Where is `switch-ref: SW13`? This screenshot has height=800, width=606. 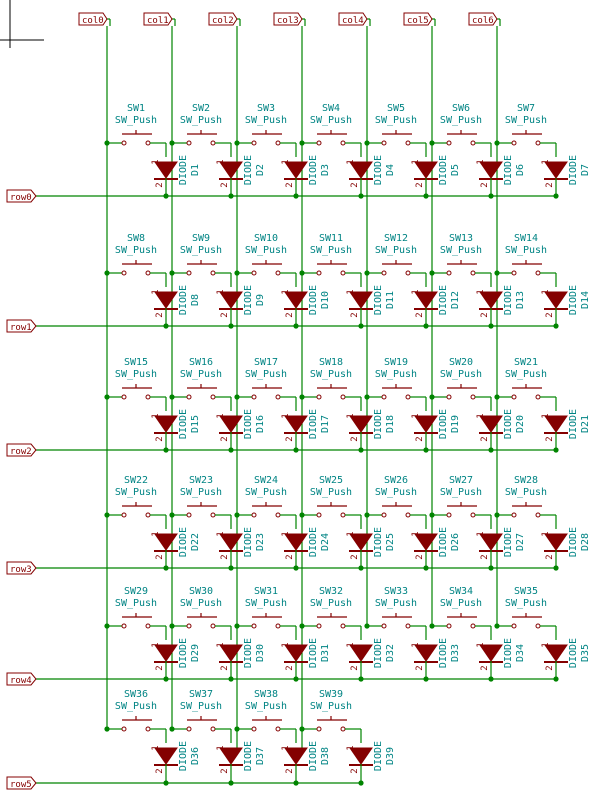 switch-ref: SW13 is located at coordinates (461, 238).